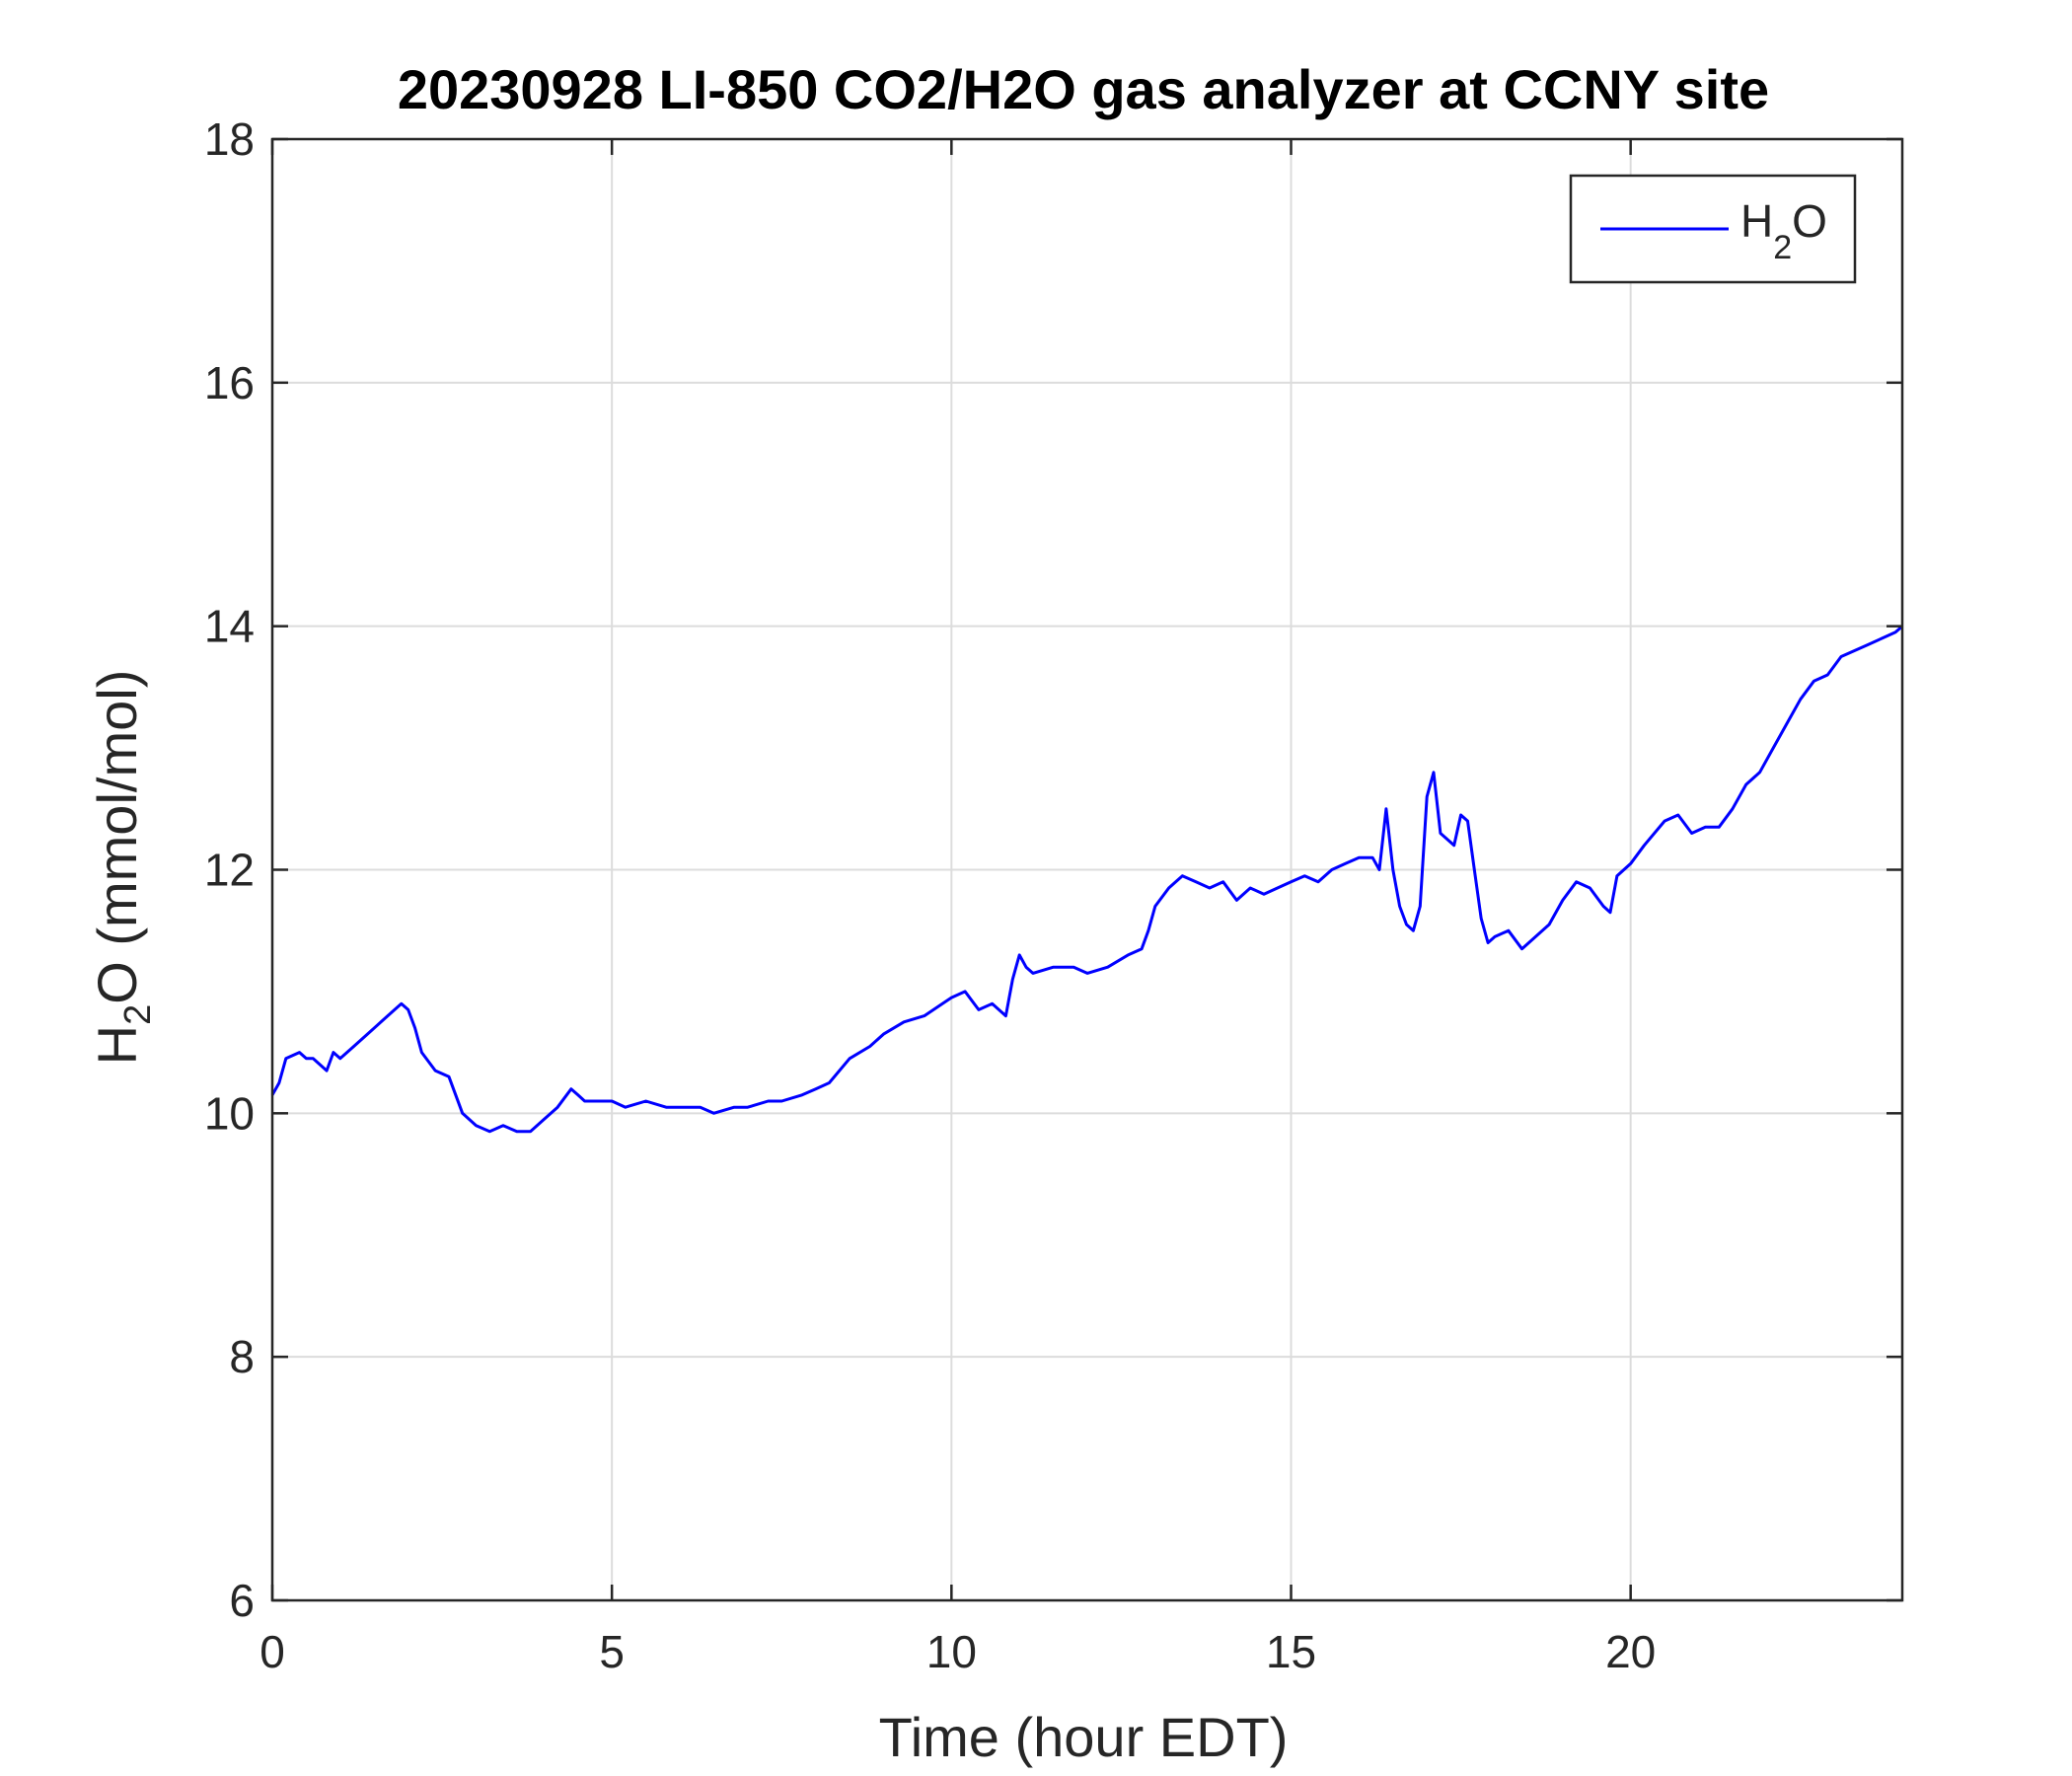 The image size is (2072, 1776). I want to click on y-axis-label-subscript: 2, so click(138, 1015).